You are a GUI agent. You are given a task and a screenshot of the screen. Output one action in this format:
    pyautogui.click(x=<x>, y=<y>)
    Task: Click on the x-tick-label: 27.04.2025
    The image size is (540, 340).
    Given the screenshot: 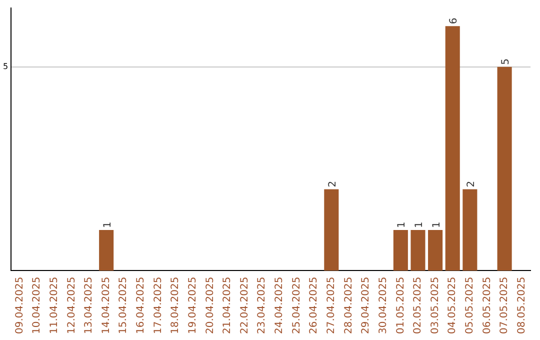 What is the action you would take?
    pyautogui.click(x=331, y=305)
    